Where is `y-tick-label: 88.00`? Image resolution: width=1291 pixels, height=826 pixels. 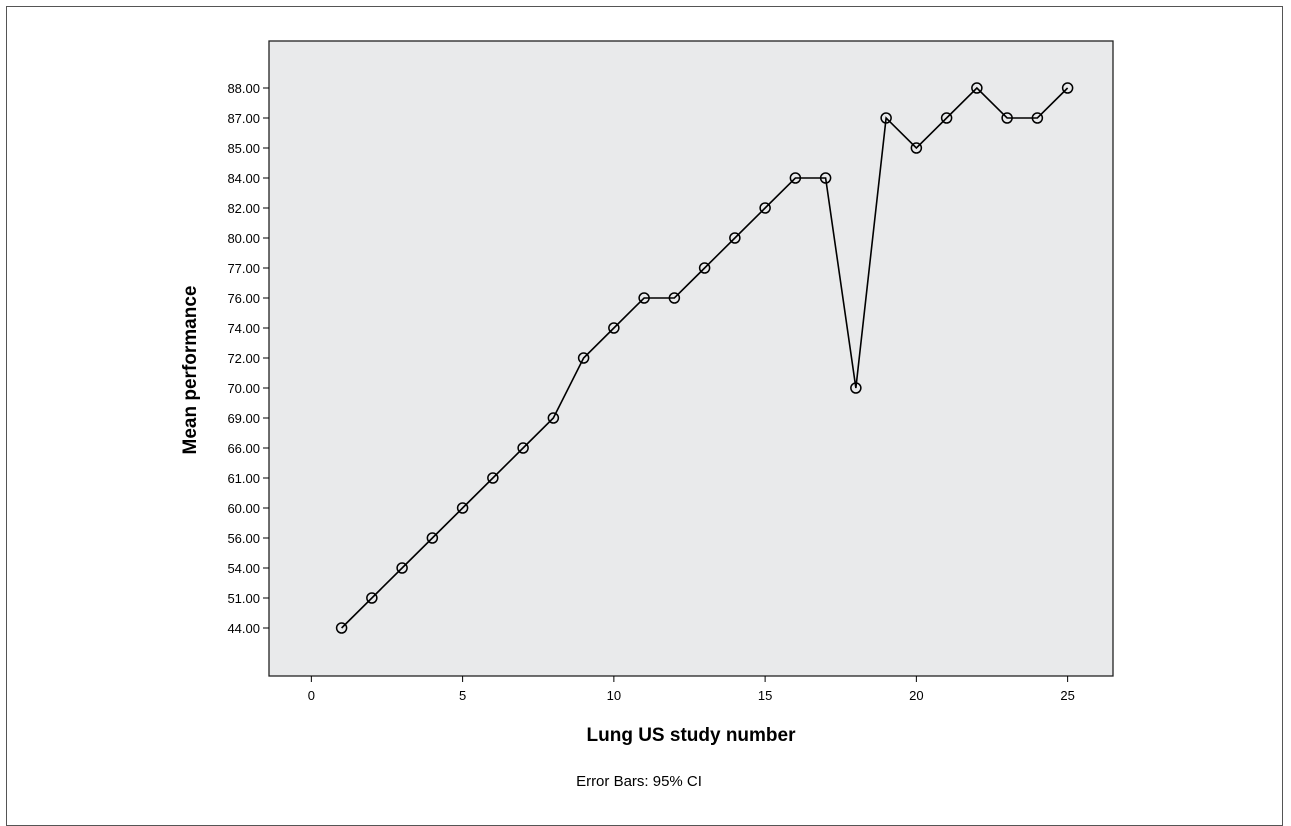 y-tick-label: 88.00 is located at coordinates (243, 88).